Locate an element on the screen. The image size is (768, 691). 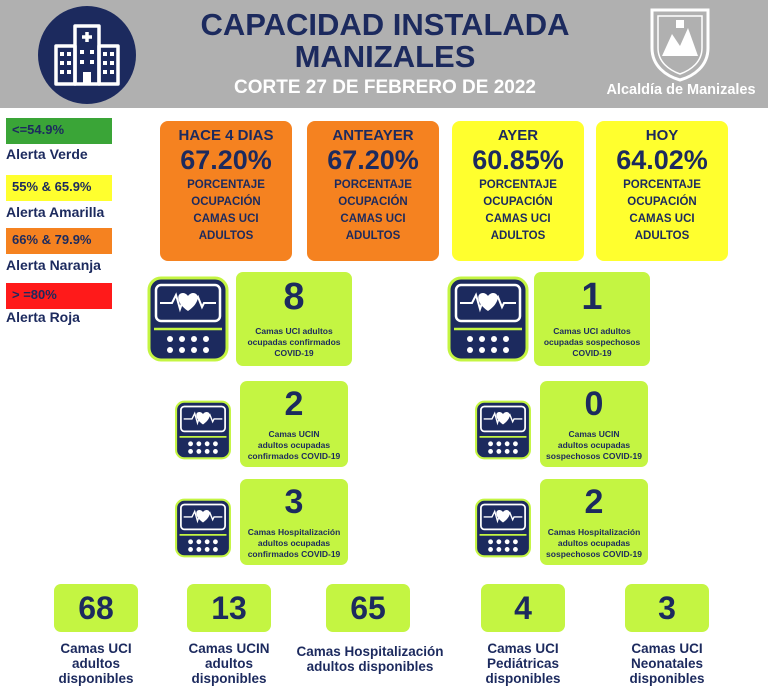
available-uci-ped-box: 4 is located at coordinates (523, 608).